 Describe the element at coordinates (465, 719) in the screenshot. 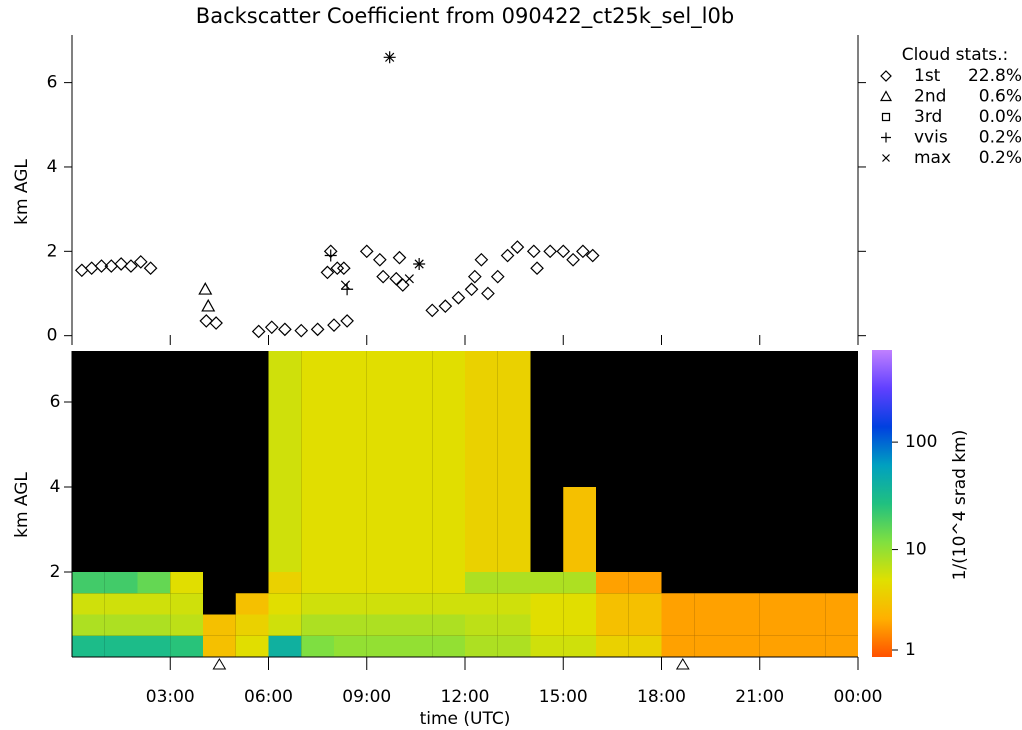

I see `x-axis-label: time (UTC)` at that location.